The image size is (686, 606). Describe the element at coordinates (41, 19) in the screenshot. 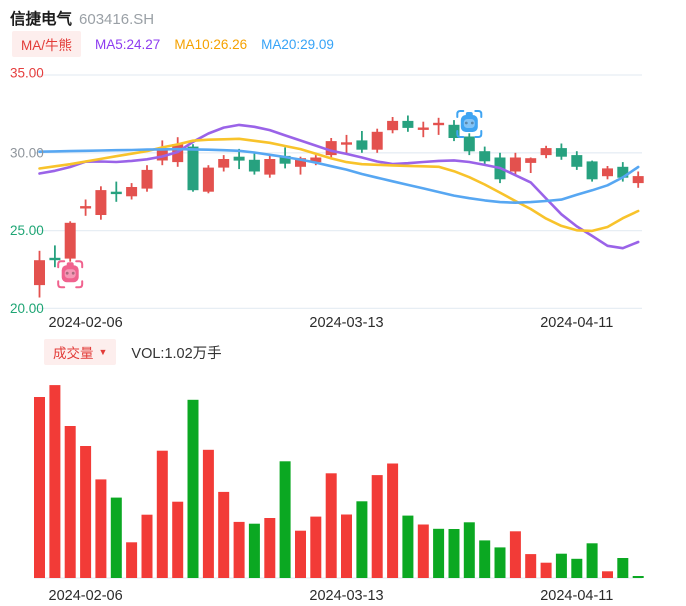

I see `stock-name: 信捷电气` at that location.